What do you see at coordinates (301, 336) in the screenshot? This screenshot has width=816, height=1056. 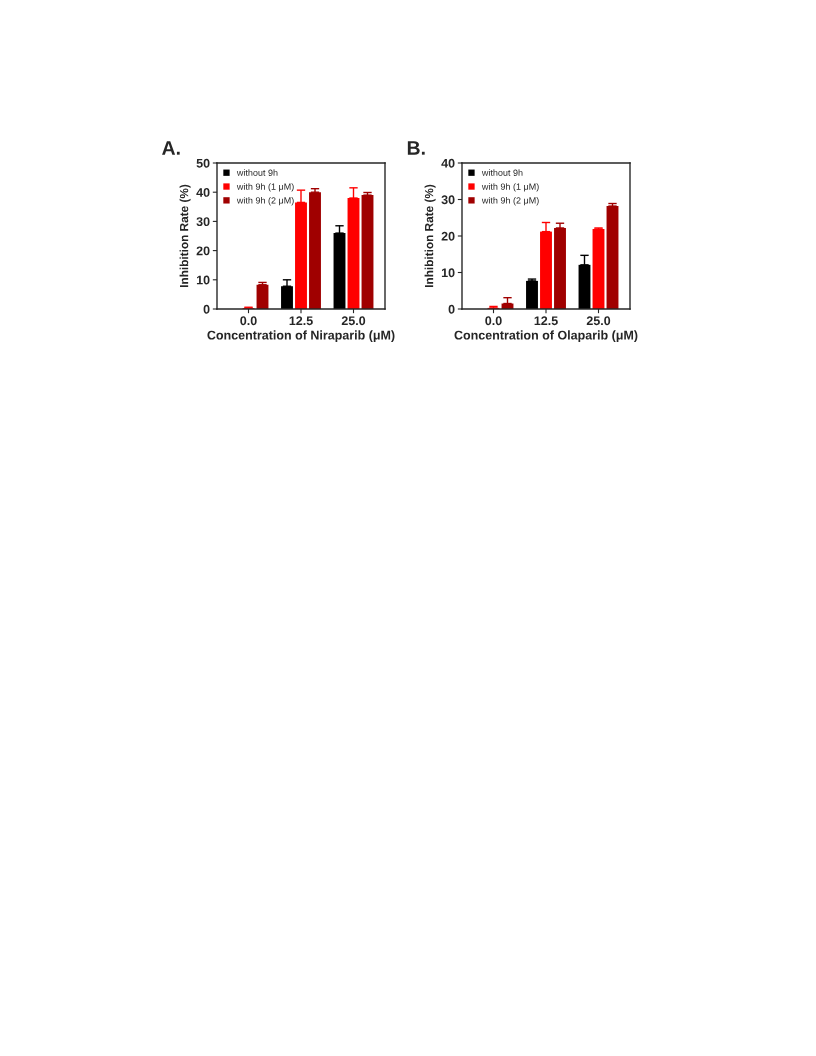 I see `x-axis-title: Concentration of Niraparib (μM)` at bounding box center [301, 336].